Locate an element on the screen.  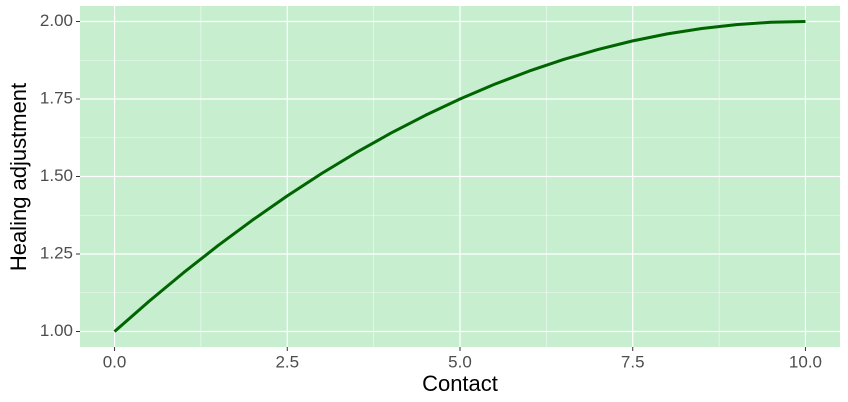
y-tick-label: 1.25 is located at coordinates (56, 252).